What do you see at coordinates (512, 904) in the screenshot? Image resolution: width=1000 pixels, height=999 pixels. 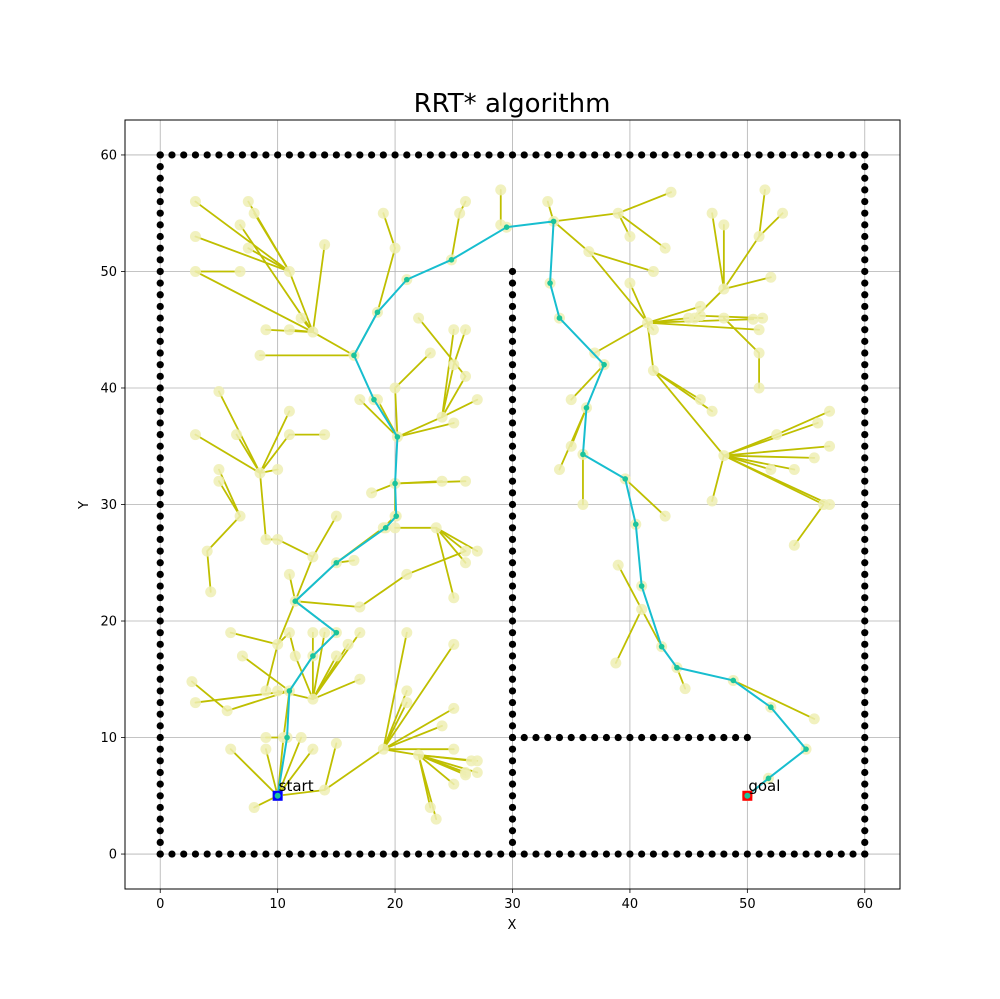 I see `x-tick-label: 30` at bounding box center [512, 904].